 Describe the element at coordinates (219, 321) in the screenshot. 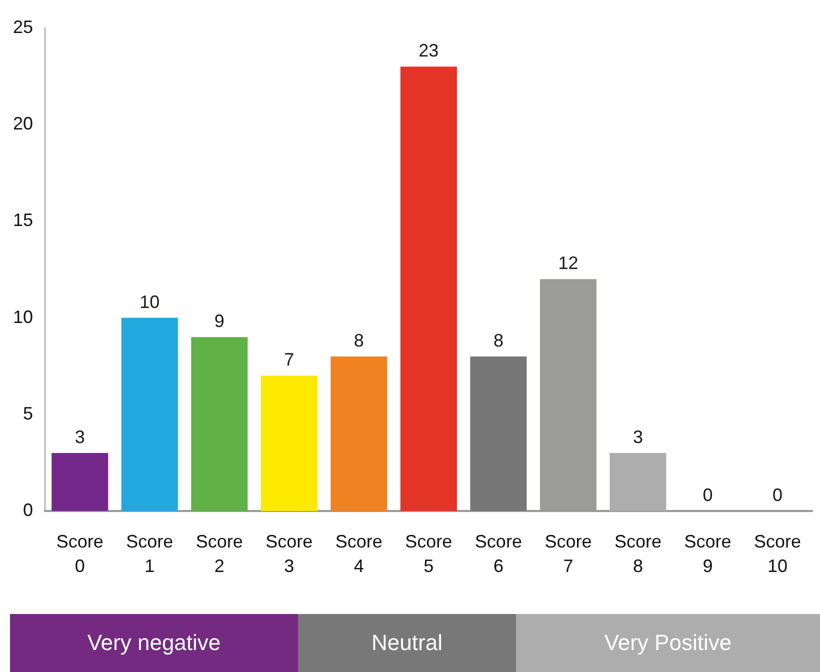

I see `data-label: 9` at that location.